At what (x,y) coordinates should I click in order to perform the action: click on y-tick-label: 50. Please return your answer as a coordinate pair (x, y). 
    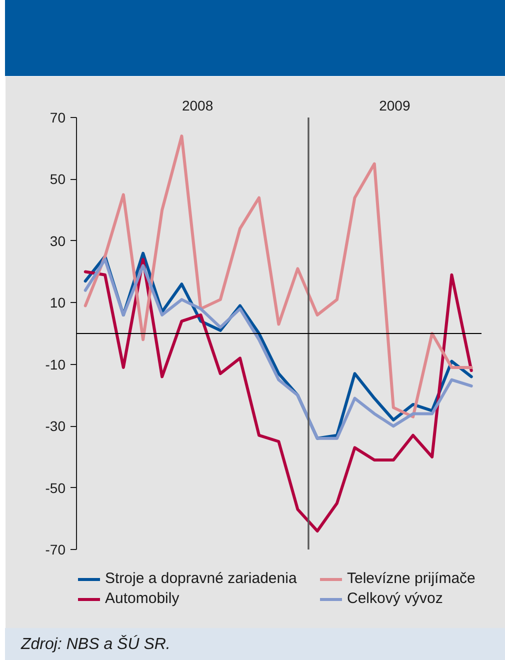
    Looking at the image, I should click on (58, 179).